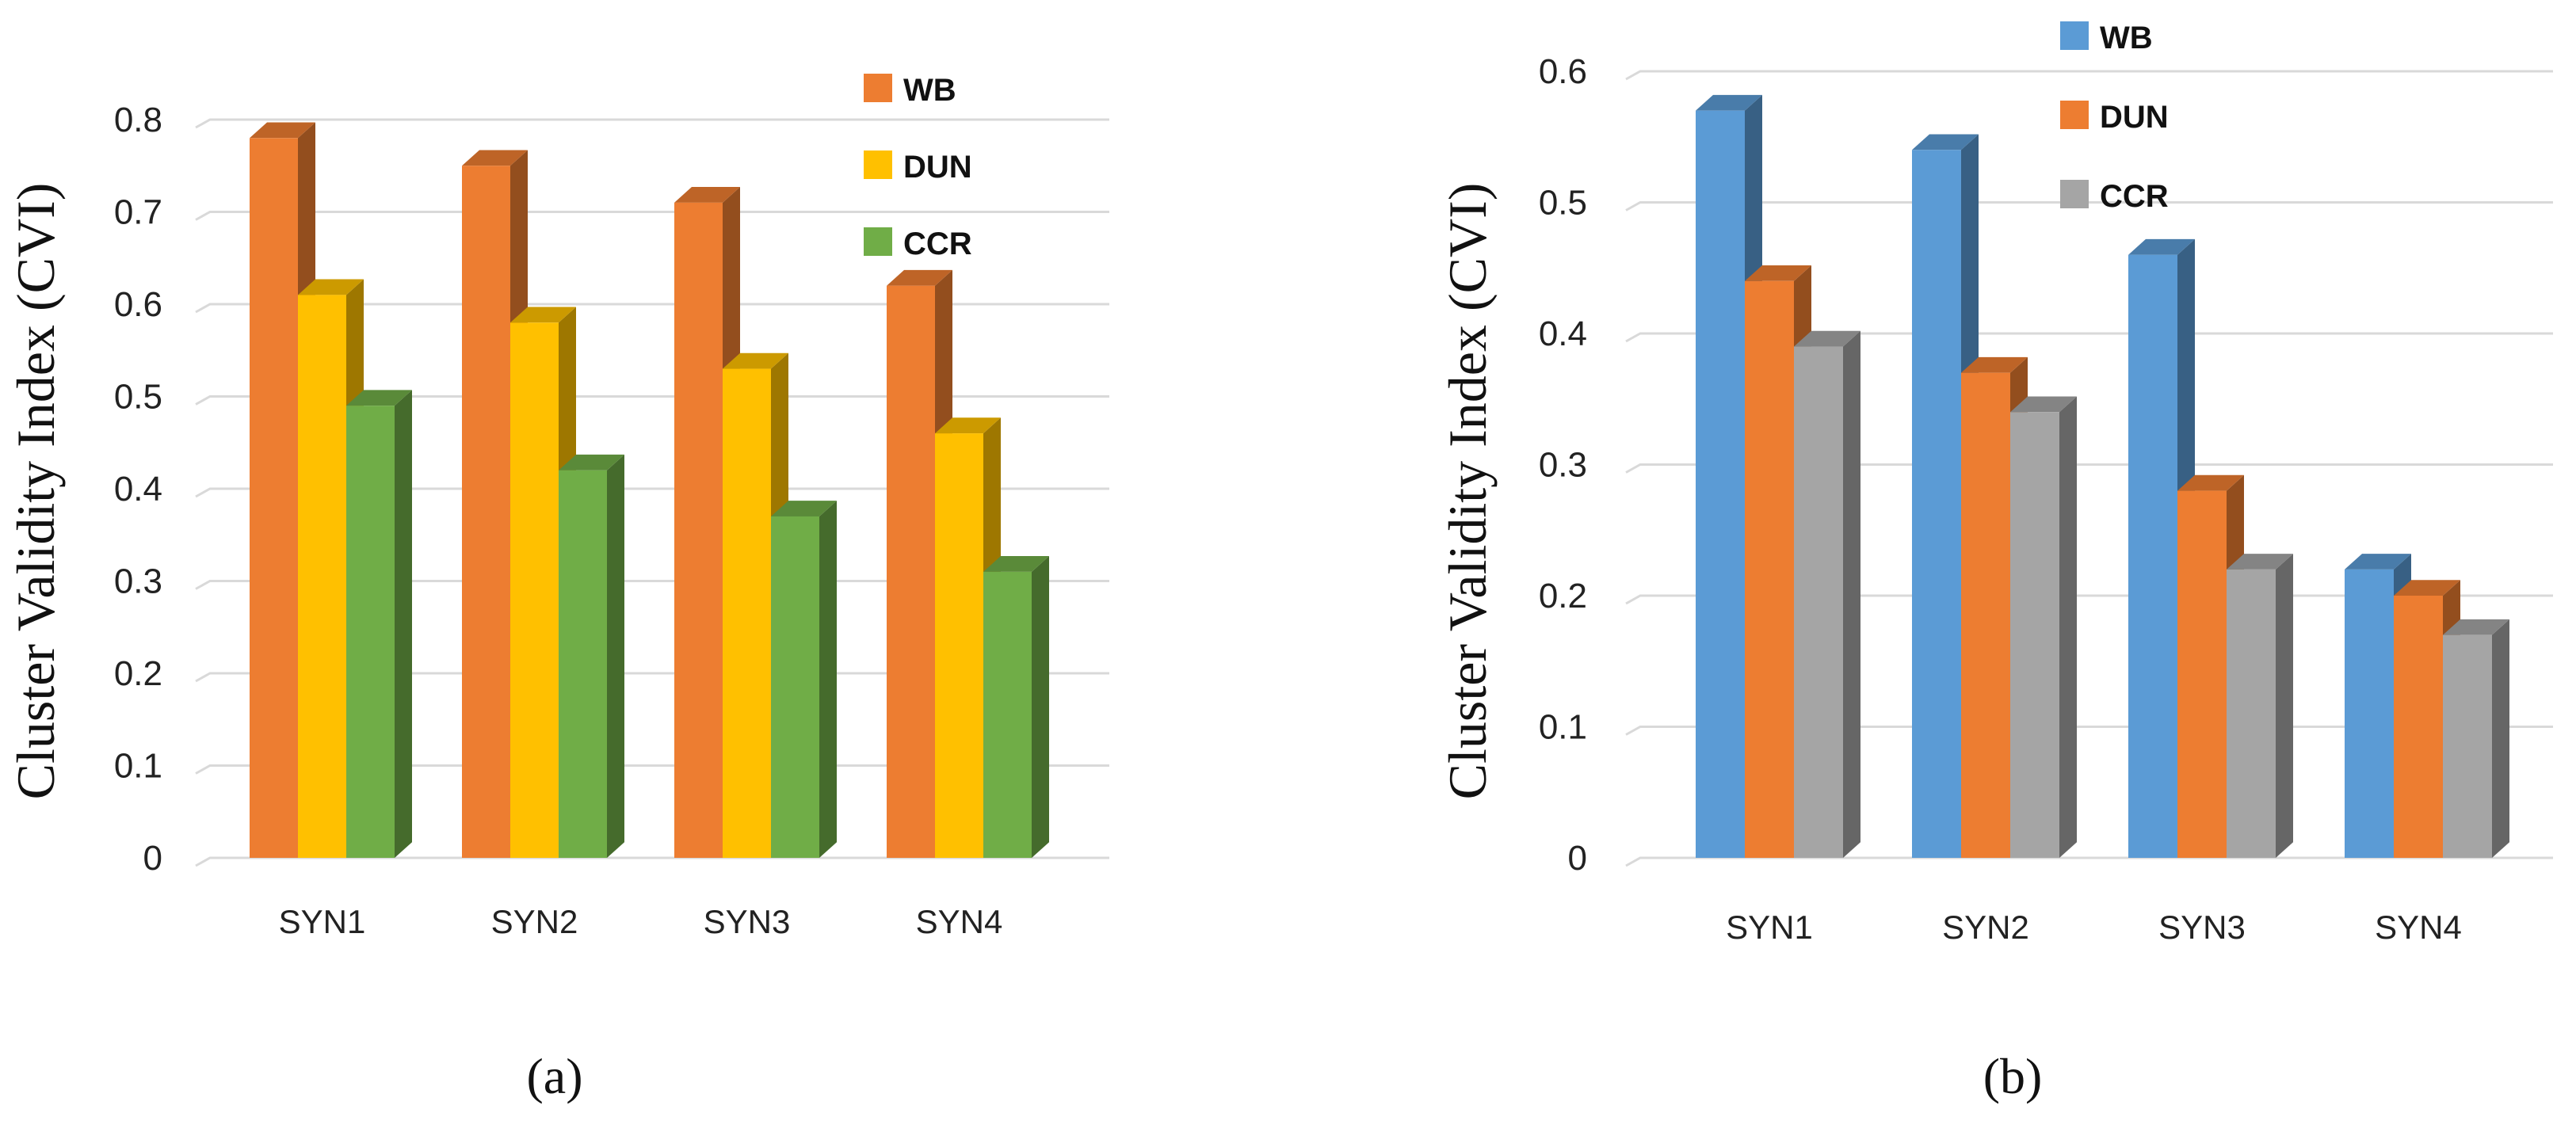  What do you see at coordinates (138, 120) in the screenshot?
I see `y-tick-label: 0.8` at bounding box center [138, 120].